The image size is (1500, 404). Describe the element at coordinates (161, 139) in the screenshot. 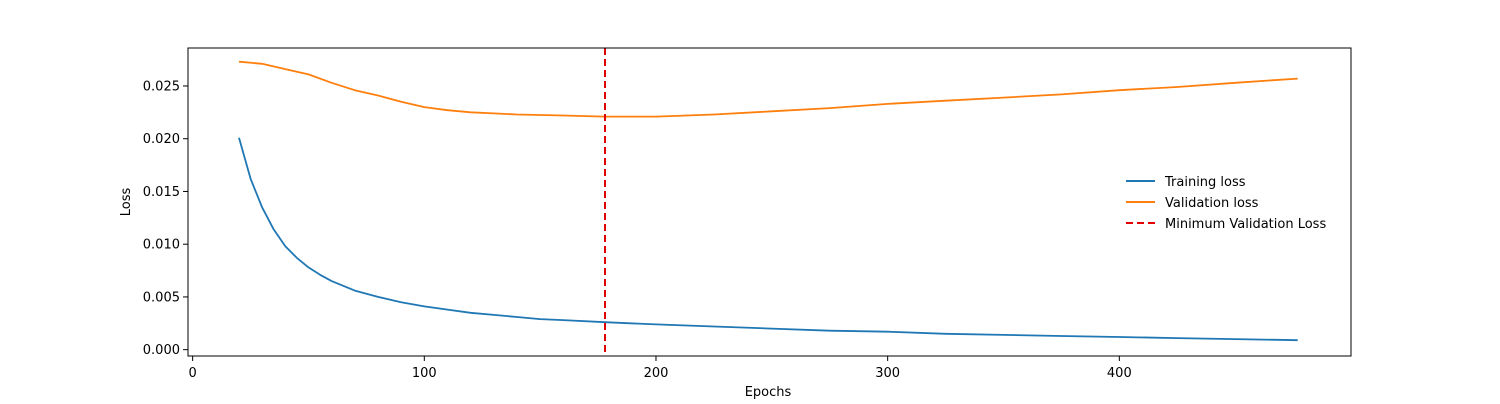

I see `y-tick-label: 0.020` at that location.